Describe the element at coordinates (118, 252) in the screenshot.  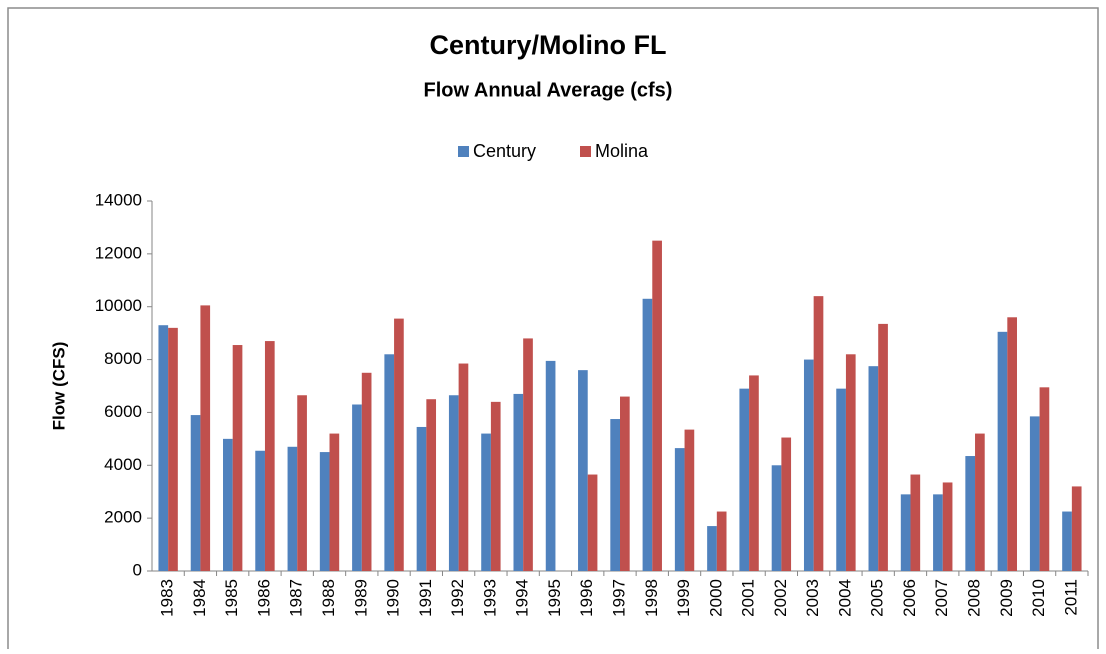
I see `y-tick-label: 12000` at that location.